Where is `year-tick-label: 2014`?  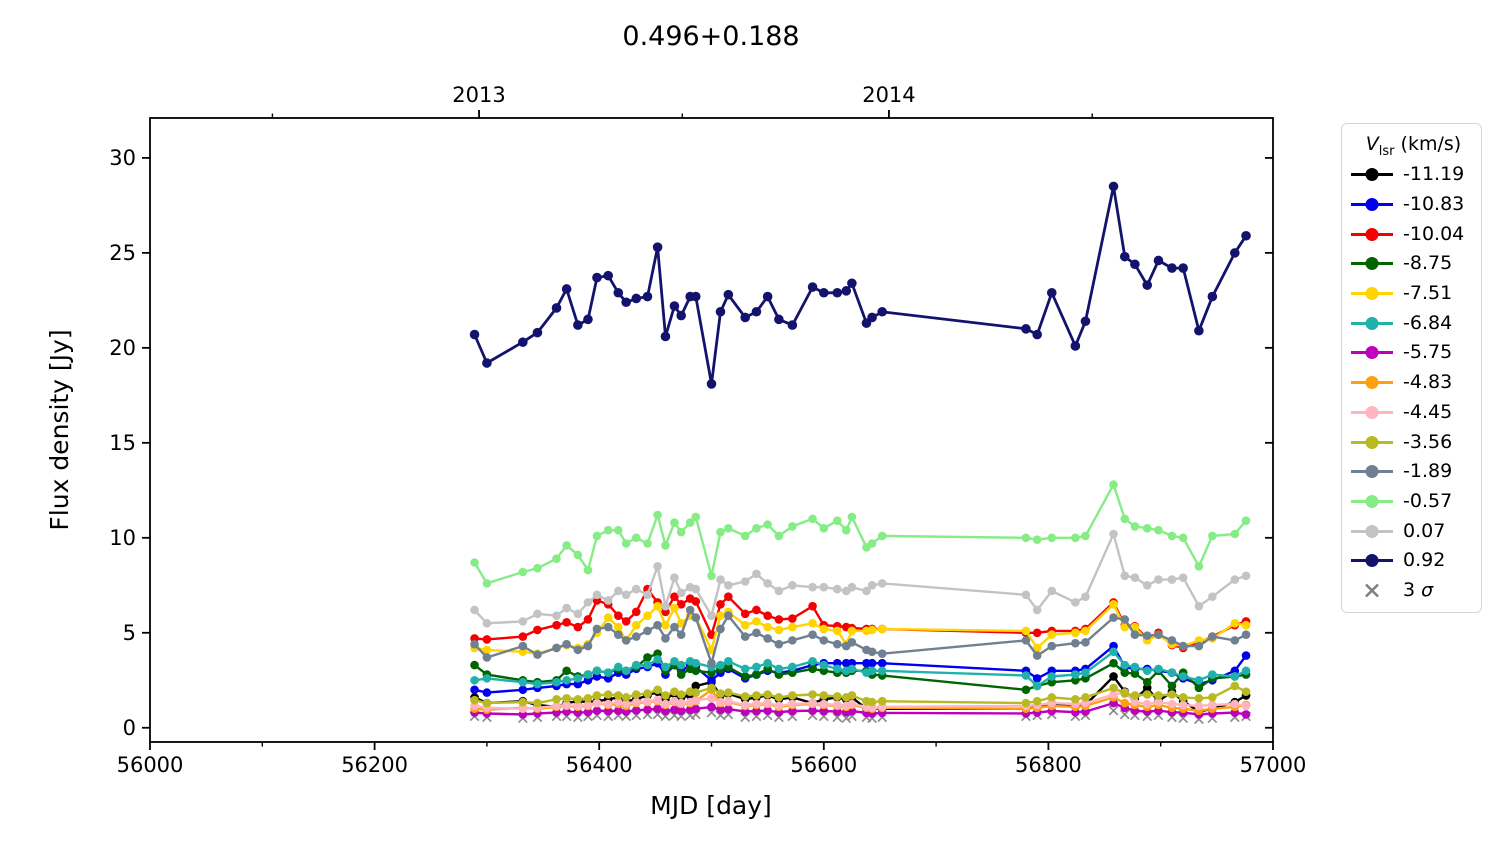
year-tick-label: 2014 is located at coordinates (888, 95).